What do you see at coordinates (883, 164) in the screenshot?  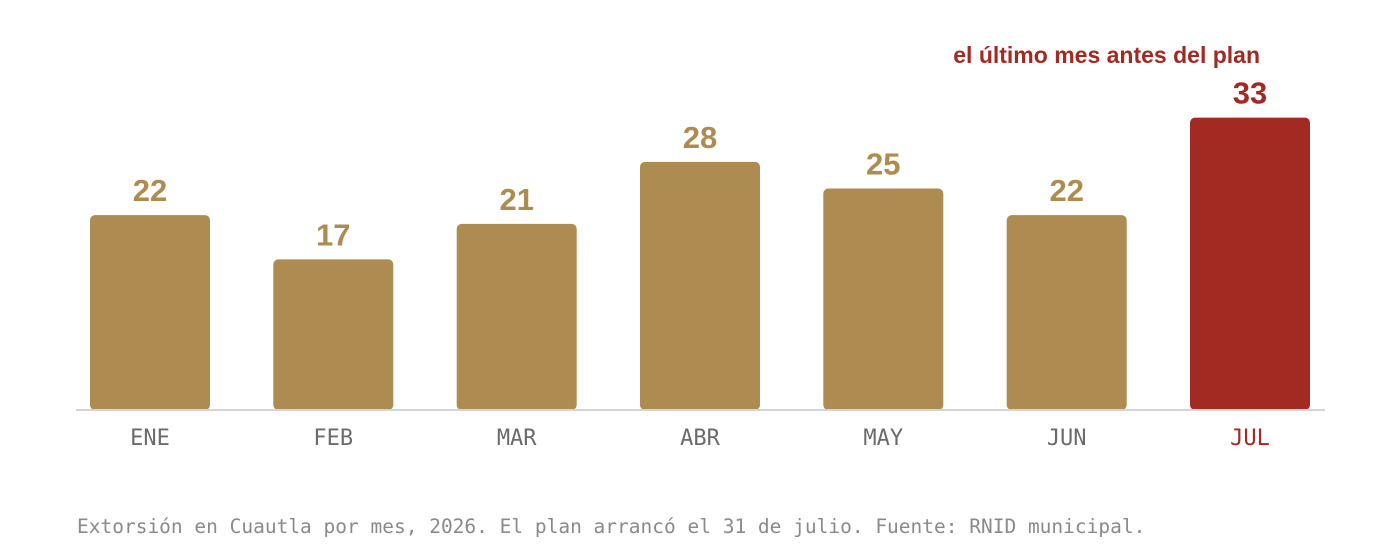 I see `value-label-may: 25` at bounding box center [883, 164].